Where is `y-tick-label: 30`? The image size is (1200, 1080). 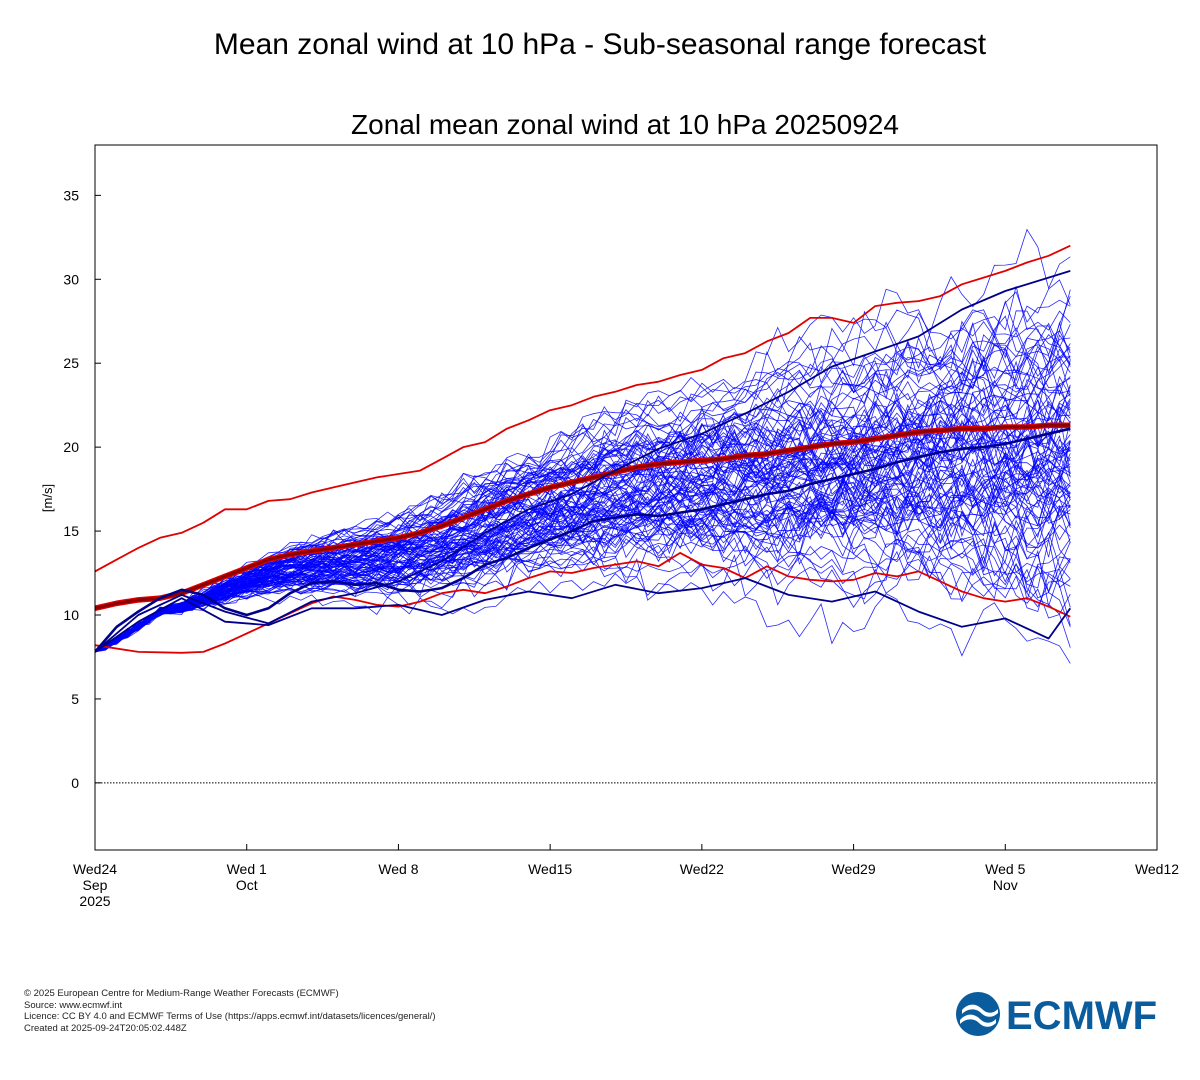 y-tick-label: 30 is located at coordinates (71, 279).